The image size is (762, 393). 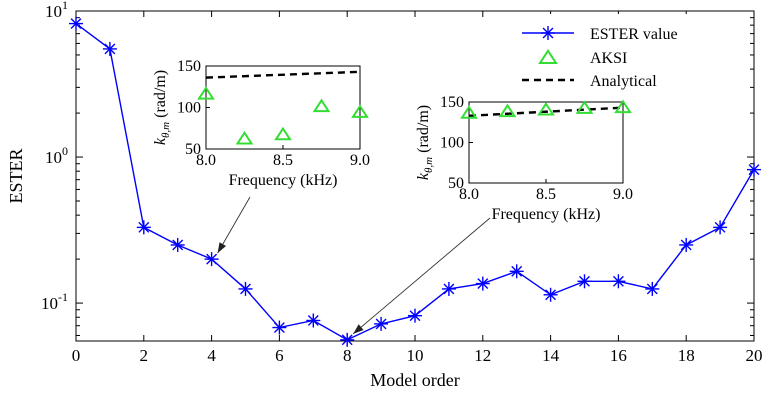 What do you see at coordinates (360, 160) in the screenshot?
I see `left-x-tick-label: 9.0` at bounding box center [360, 160].